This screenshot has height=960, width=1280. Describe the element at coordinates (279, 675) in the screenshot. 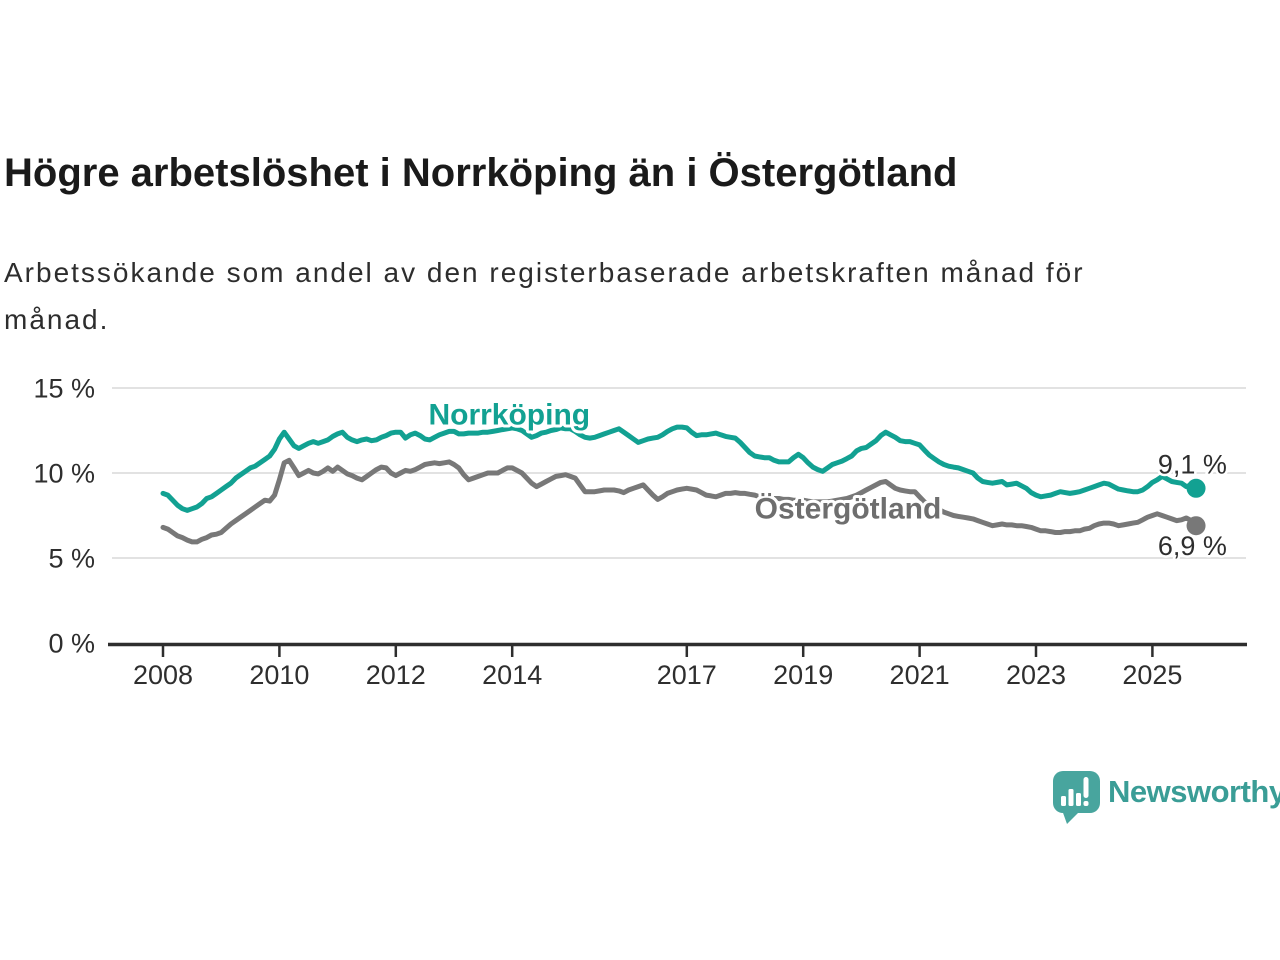

I see `x-tick-label-2010: 2010` at that location.